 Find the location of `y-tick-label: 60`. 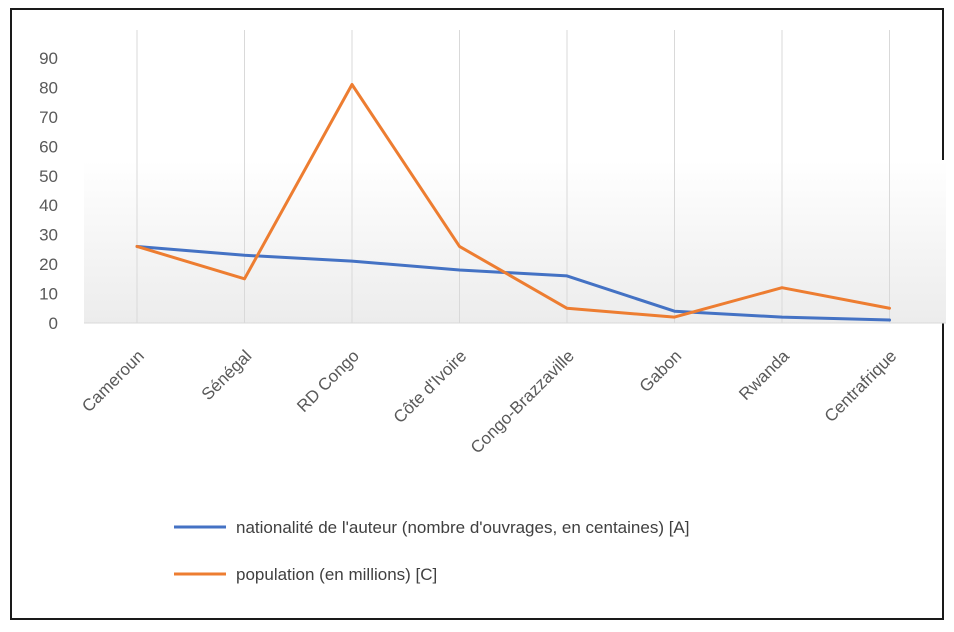

y-tick-label: 60 is located at coordinates (48, 146).